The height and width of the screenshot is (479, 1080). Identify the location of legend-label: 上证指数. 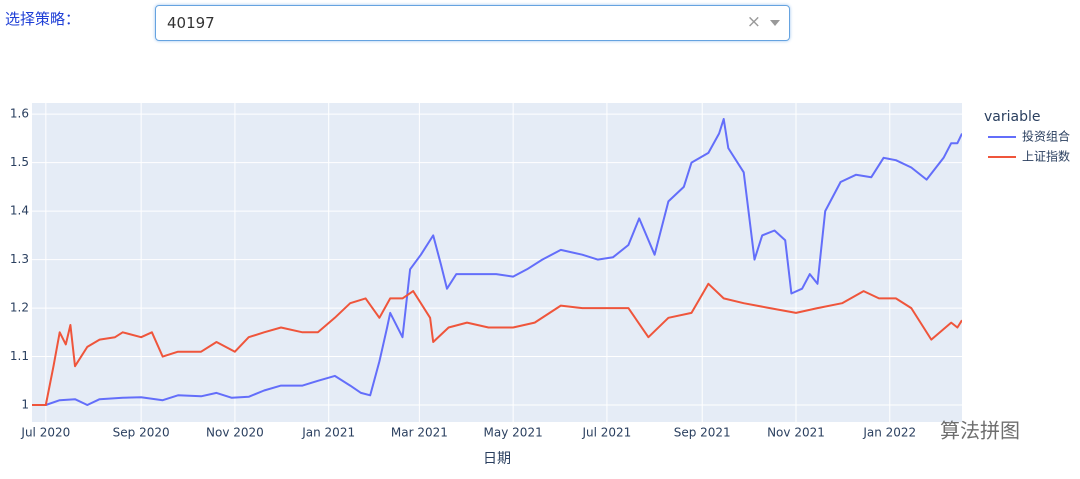
(1046, 156).